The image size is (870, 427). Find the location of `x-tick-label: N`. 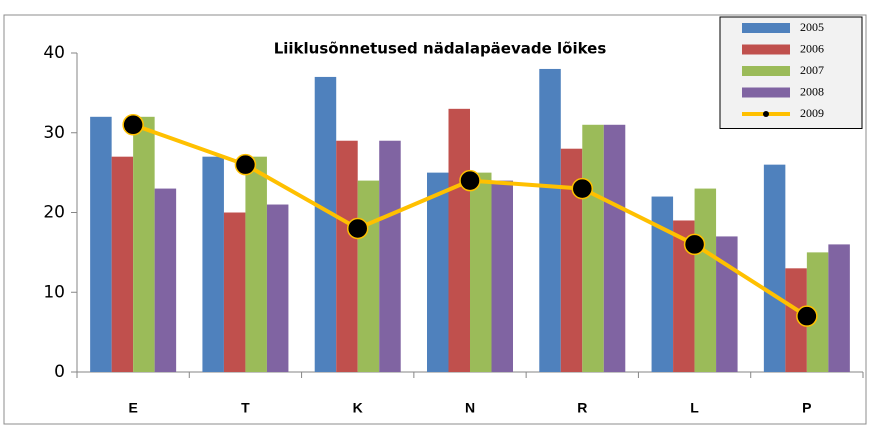

x-tick-label: N is located at coordinates (470, 408).